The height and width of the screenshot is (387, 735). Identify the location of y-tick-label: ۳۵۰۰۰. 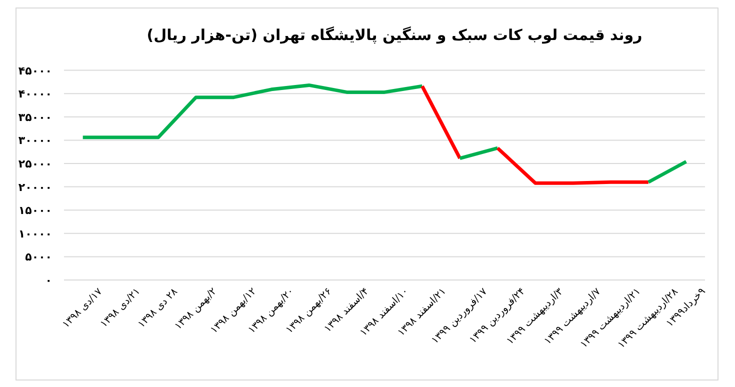
(35, 117).